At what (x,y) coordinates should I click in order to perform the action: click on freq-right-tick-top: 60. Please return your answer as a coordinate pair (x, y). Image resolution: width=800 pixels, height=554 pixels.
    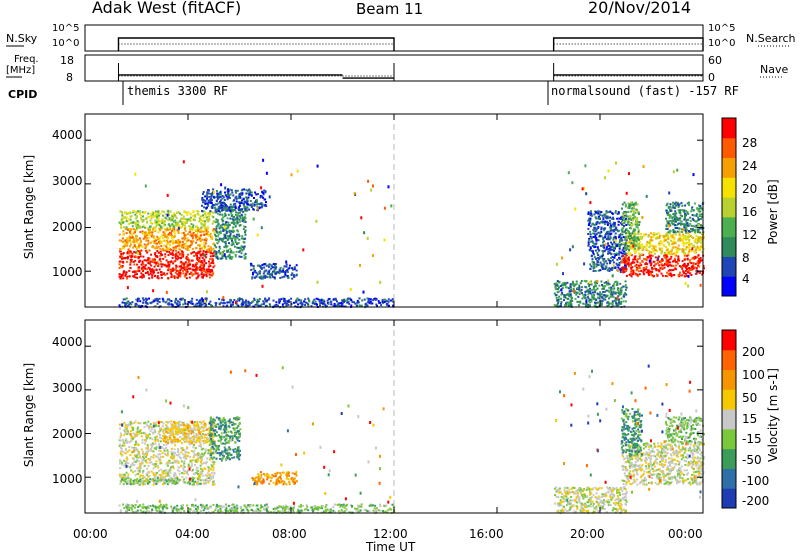
    Looking at the image, I should click on (715, 60).